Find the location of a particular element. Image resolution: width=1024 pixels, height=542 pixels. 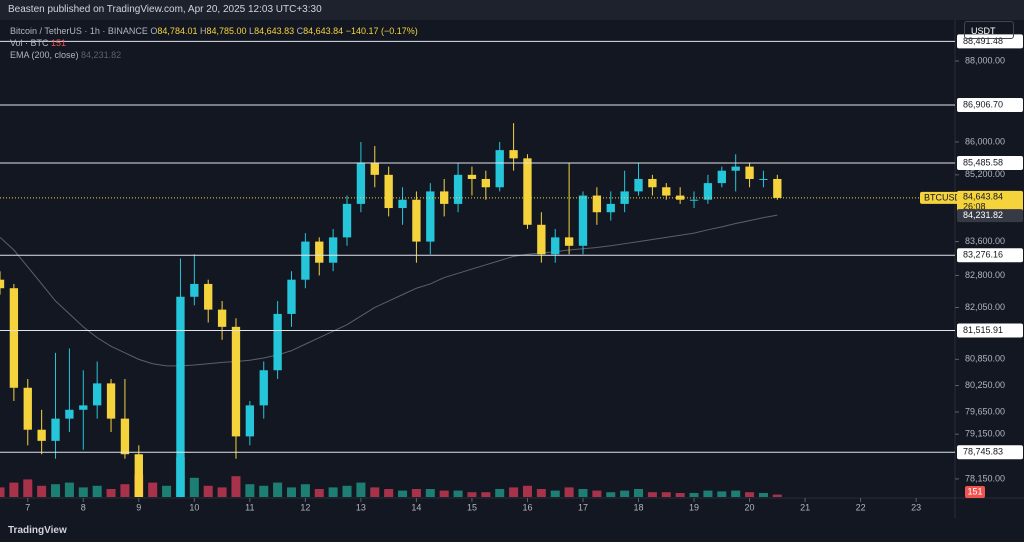

level-label: 83,276.16 is located at coordinates (983, 255).